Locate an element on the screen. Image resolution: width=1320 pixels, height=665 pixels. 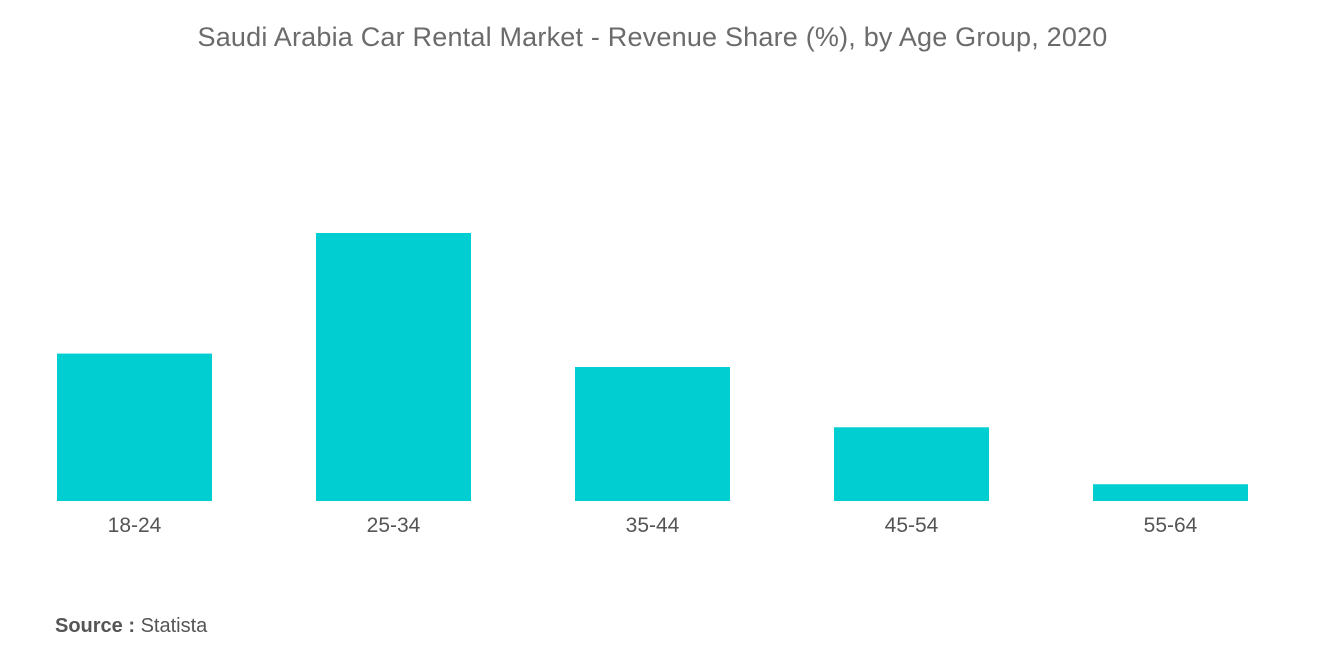
source-note: Source : Statista is located at coordinates (131, 626).